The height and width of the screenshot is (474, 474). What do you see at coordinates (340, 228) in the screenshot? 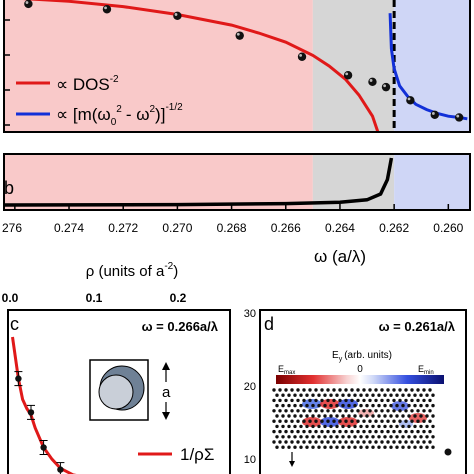
I see `x-tick-label: 0.264` at bounding box center [340, 228].